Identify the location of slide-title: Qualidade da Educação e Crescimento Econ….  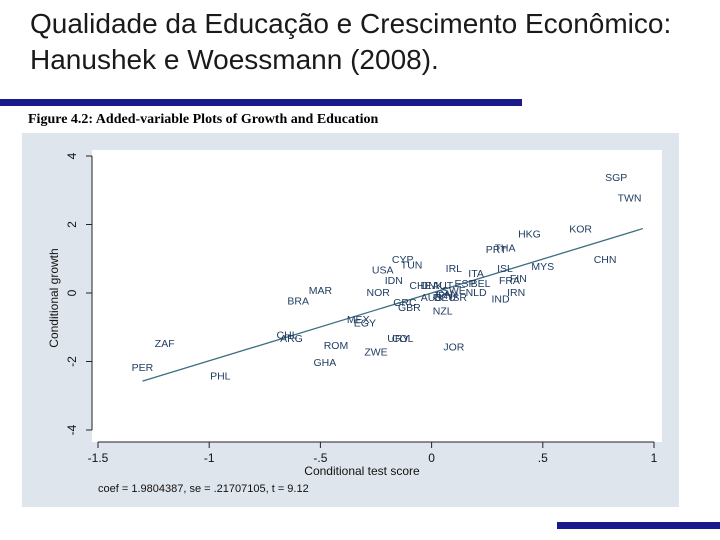
(351, 41).